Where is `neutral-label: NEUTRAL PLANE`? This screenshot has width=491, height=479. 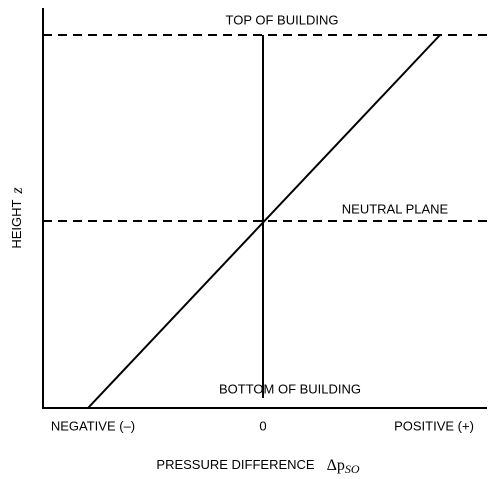 neutral-label: NEUTRAL PLANE is located at coordinates (395, 208).